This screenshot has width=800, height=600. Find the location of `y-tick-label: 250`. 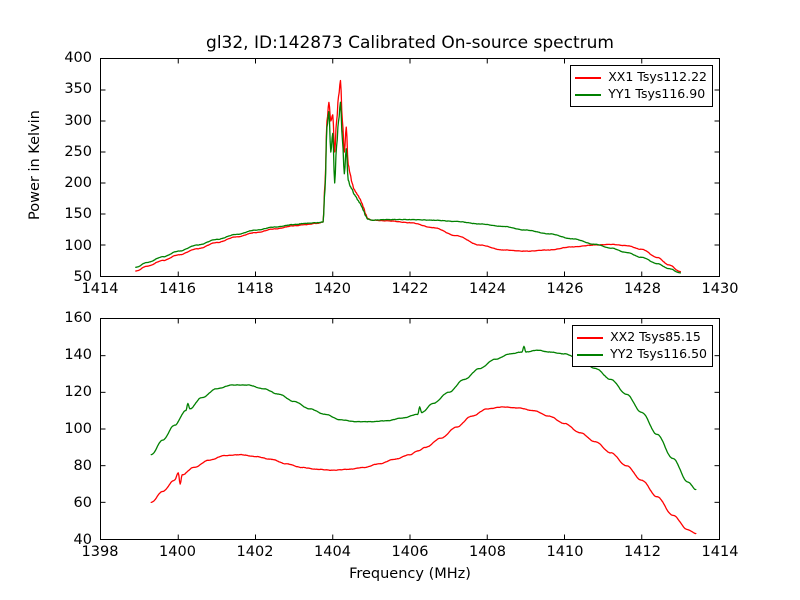

y-tick-label: 250 is located at coordinates (78, 151).